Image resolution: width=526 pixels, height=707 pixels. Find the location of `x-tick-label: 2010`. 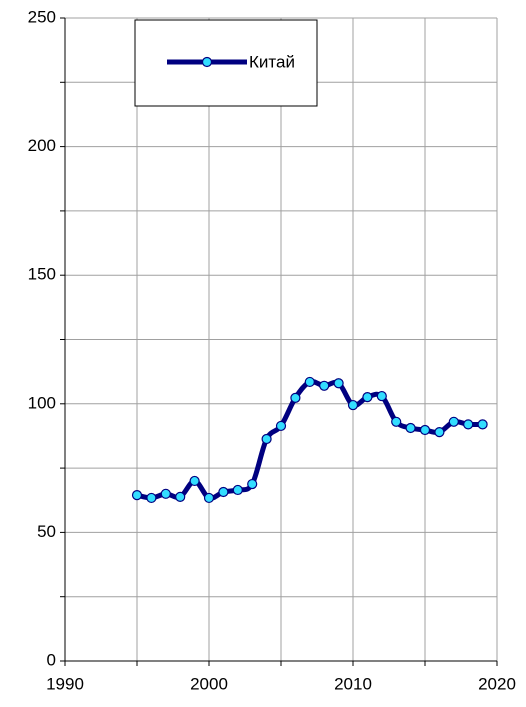

x-tick-label: 2010 is located at coordinates (353, 683).